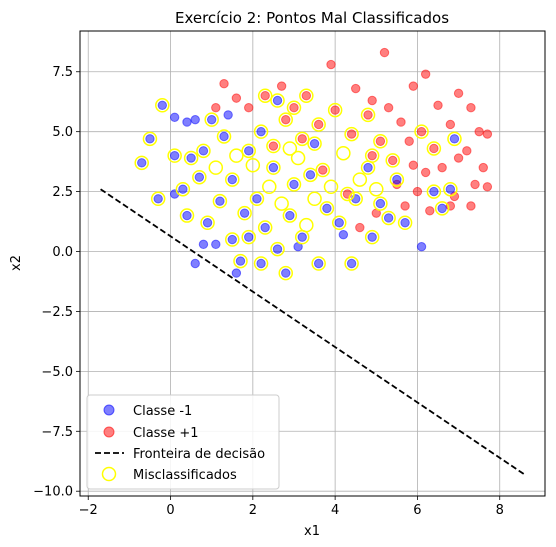 Image resolution: width=556 pixels, height=547 pixels. I want to click on y-tick-label: −5.0, so click(57, 372).